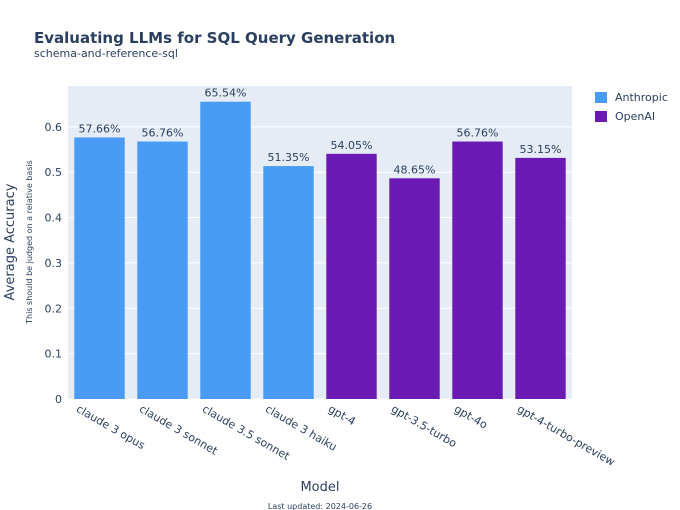  Describe the element at coordinates (54, 127) in the screenshot. I see `y-tick-label: 0.6` at that location.